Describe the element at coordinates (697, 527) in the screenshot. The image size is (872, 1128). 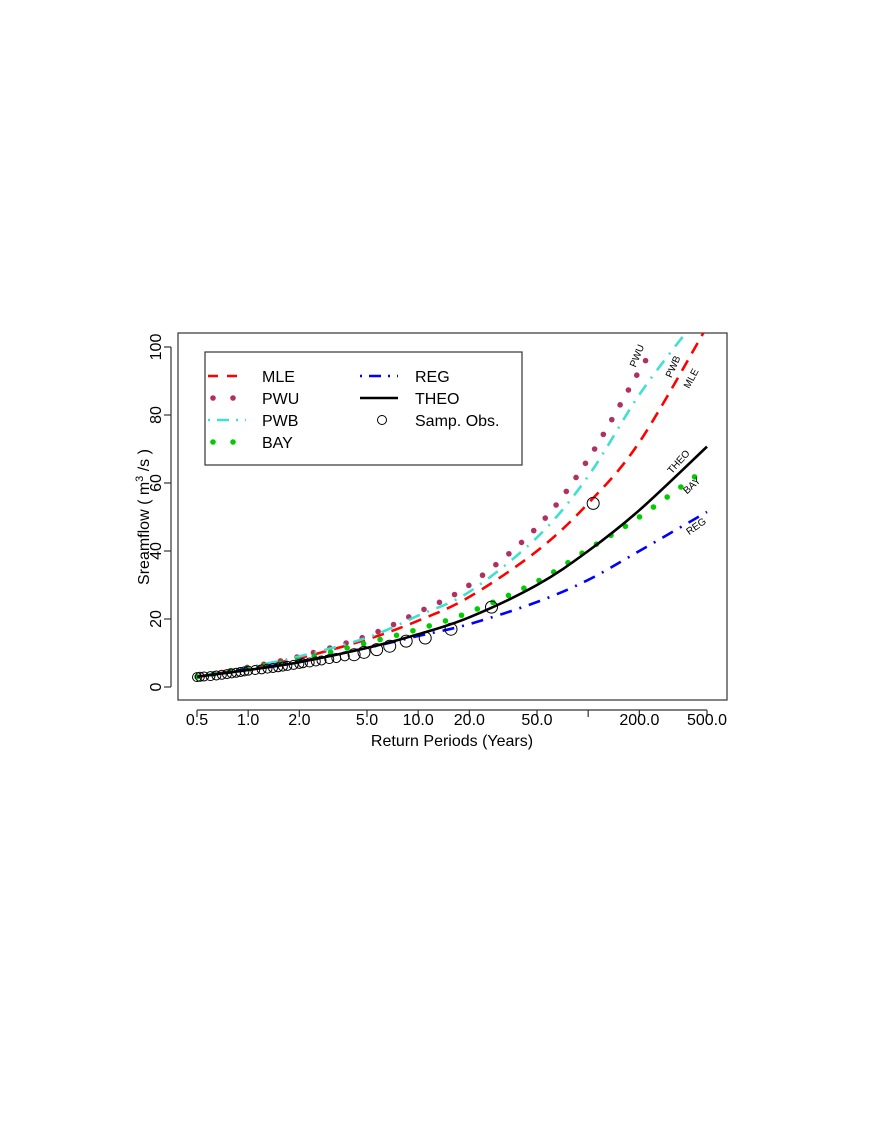
I see `curve-end-label: REG` at that location.